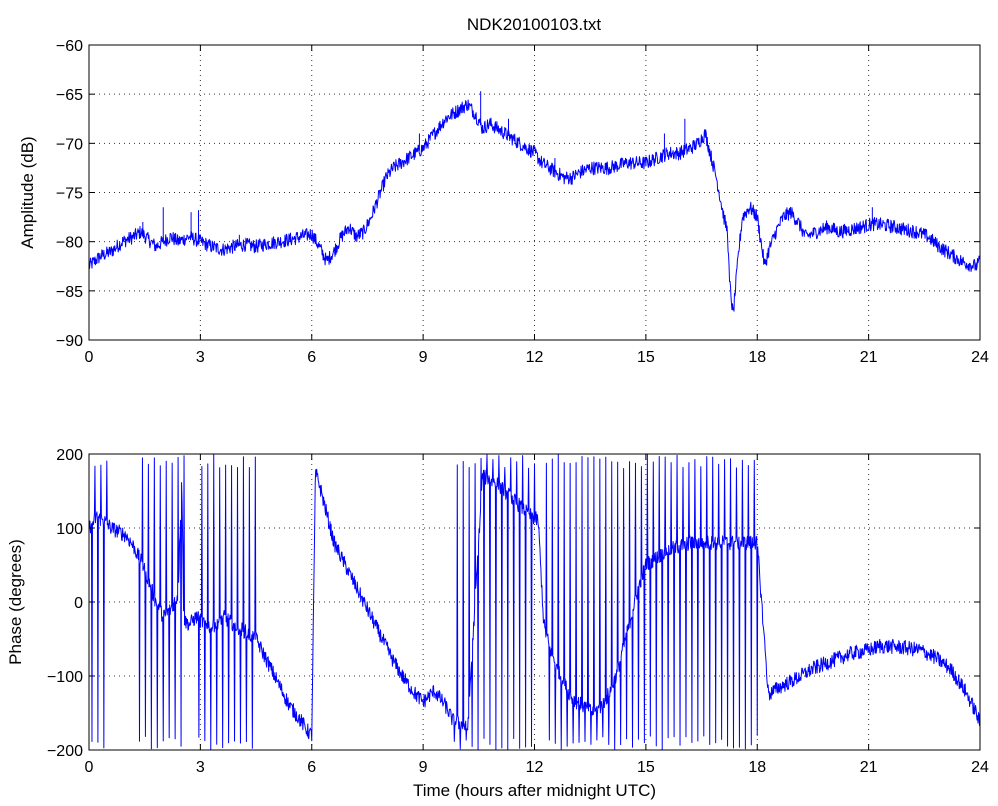 This screenshot has height=806, width=998. I want to click on phase-x-tick-label: 6, so click(311, 767).